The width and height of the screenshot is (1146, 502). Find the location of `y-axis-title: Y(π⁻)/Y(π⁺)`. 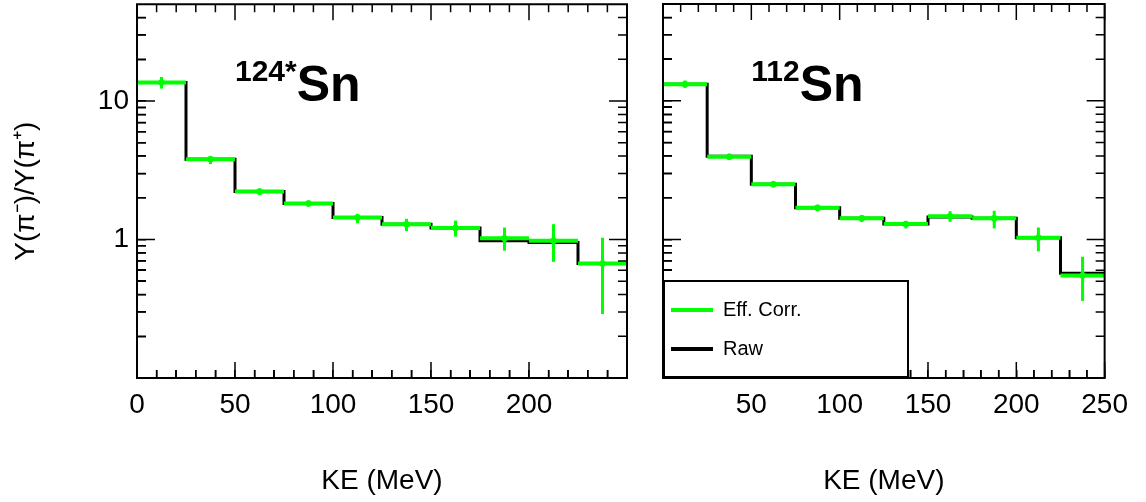

y-axis-title: Y(π⁻)/Y(π⁺) is located at coordinates (24, 191).